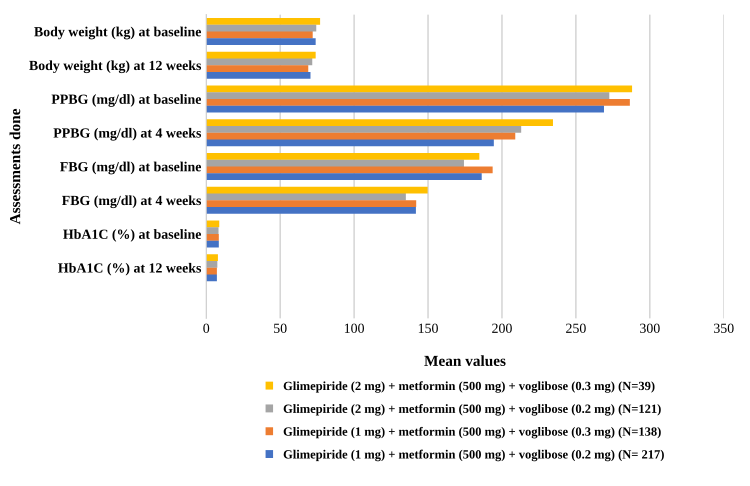 The image size is (750, 486). Describe the element at coordinates (465, 360) in the screenshot. I see `x-axis-title: Mean values` at that location.